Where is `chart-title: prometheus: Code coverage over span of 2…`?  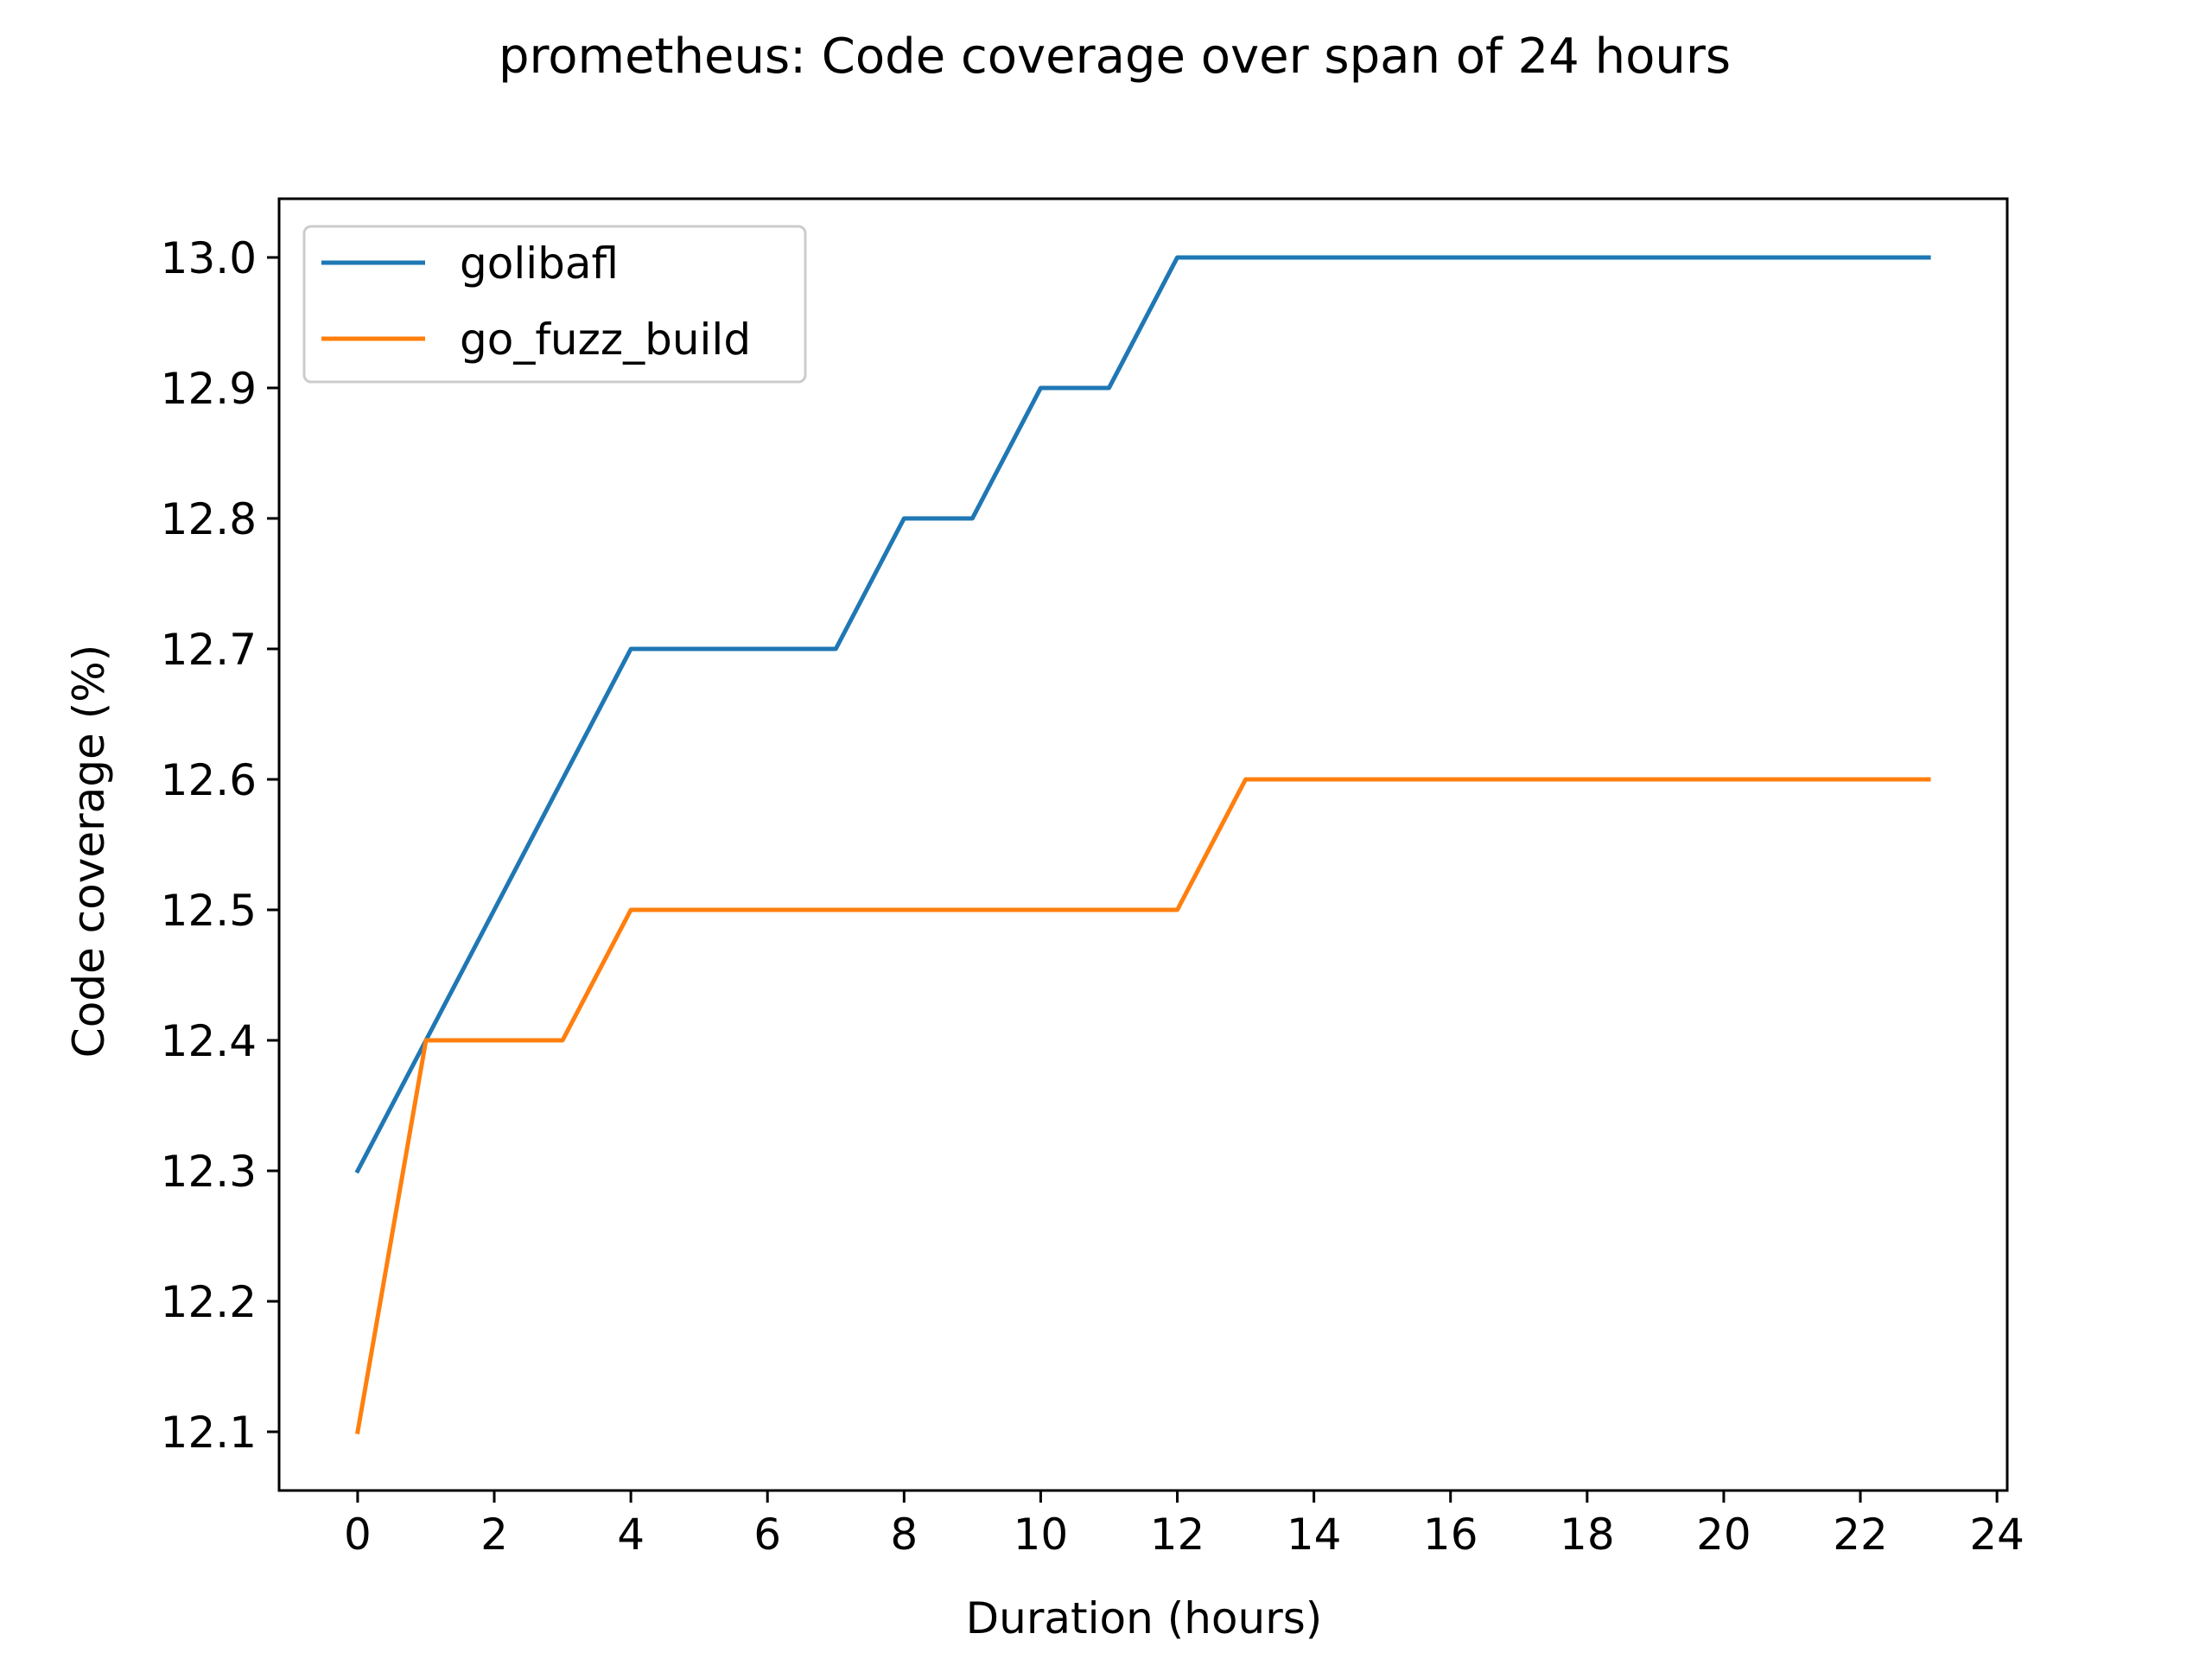 chart-title: prometheus: Code coverage over span of 2… is located at coordinates (1115, 57).